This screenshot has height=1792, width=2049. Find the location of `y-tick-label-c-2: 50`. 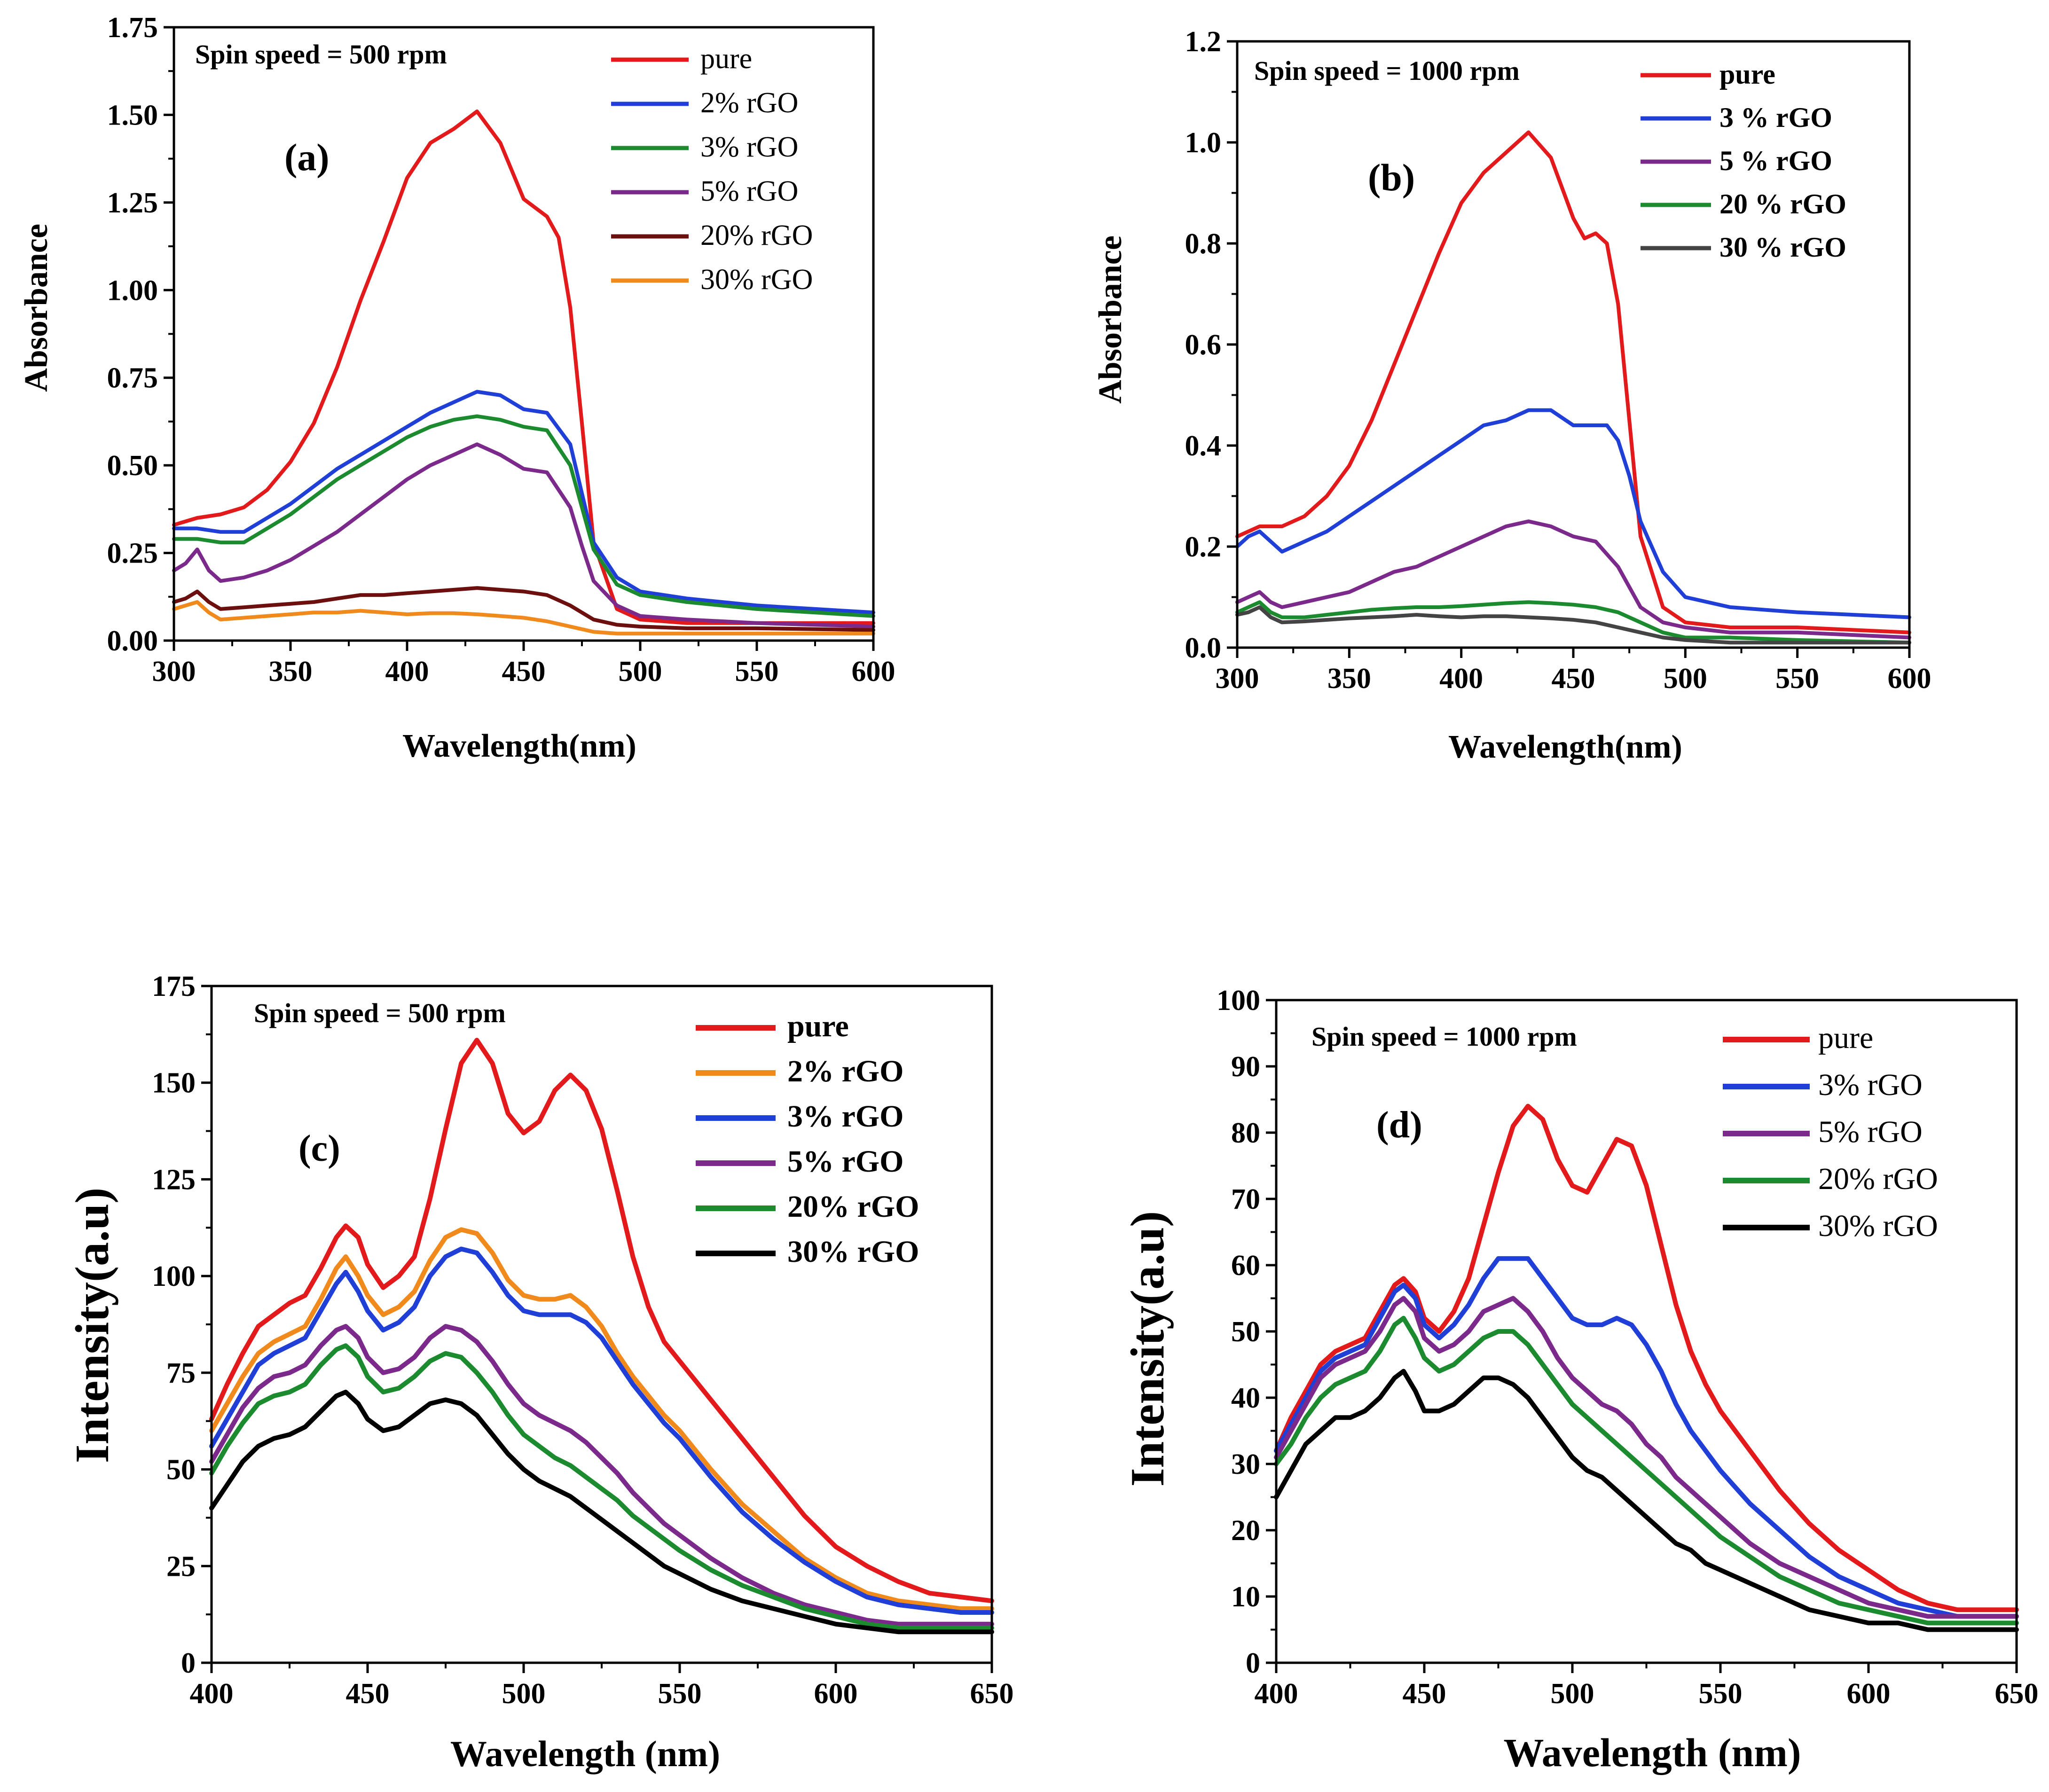

y-tick-label-c-2: 50 is located at coordinates (181, 1470).